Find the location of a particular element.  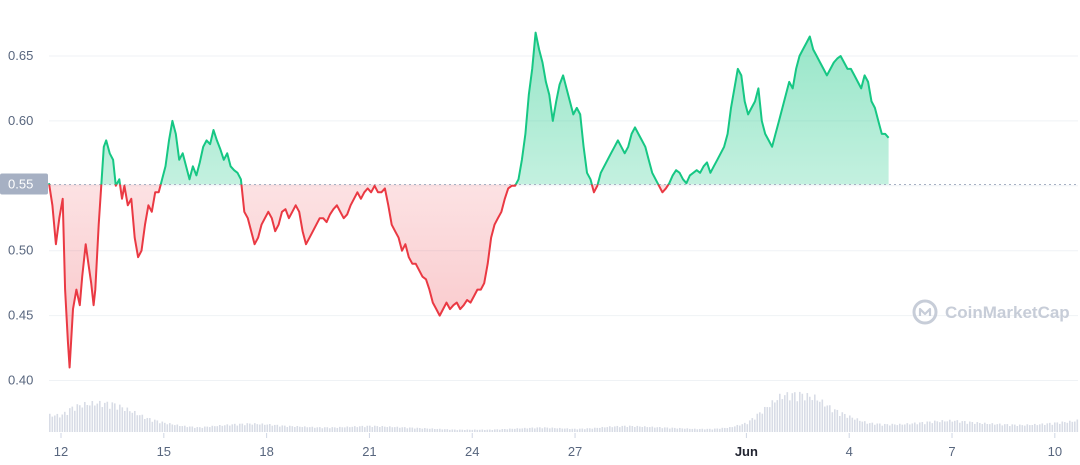

y-tick-label: 0.45 is located at coordinates (20, 315).